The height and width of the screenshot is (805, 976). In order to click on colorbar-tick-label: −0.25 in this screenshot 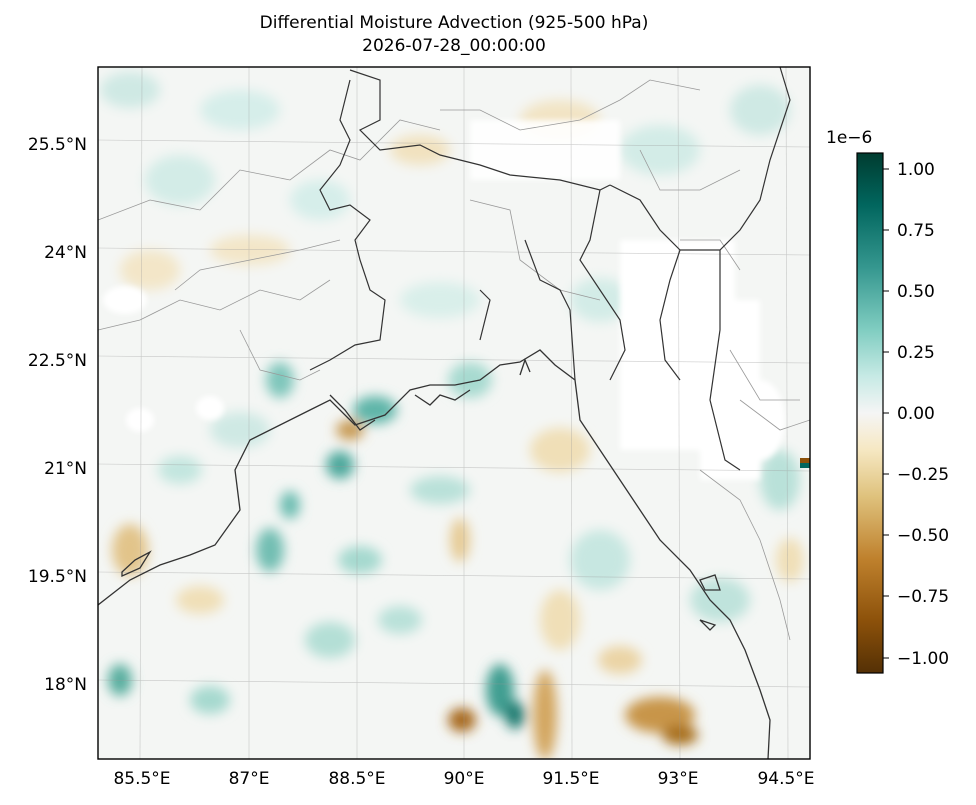, I will do `click(923, 475)`.